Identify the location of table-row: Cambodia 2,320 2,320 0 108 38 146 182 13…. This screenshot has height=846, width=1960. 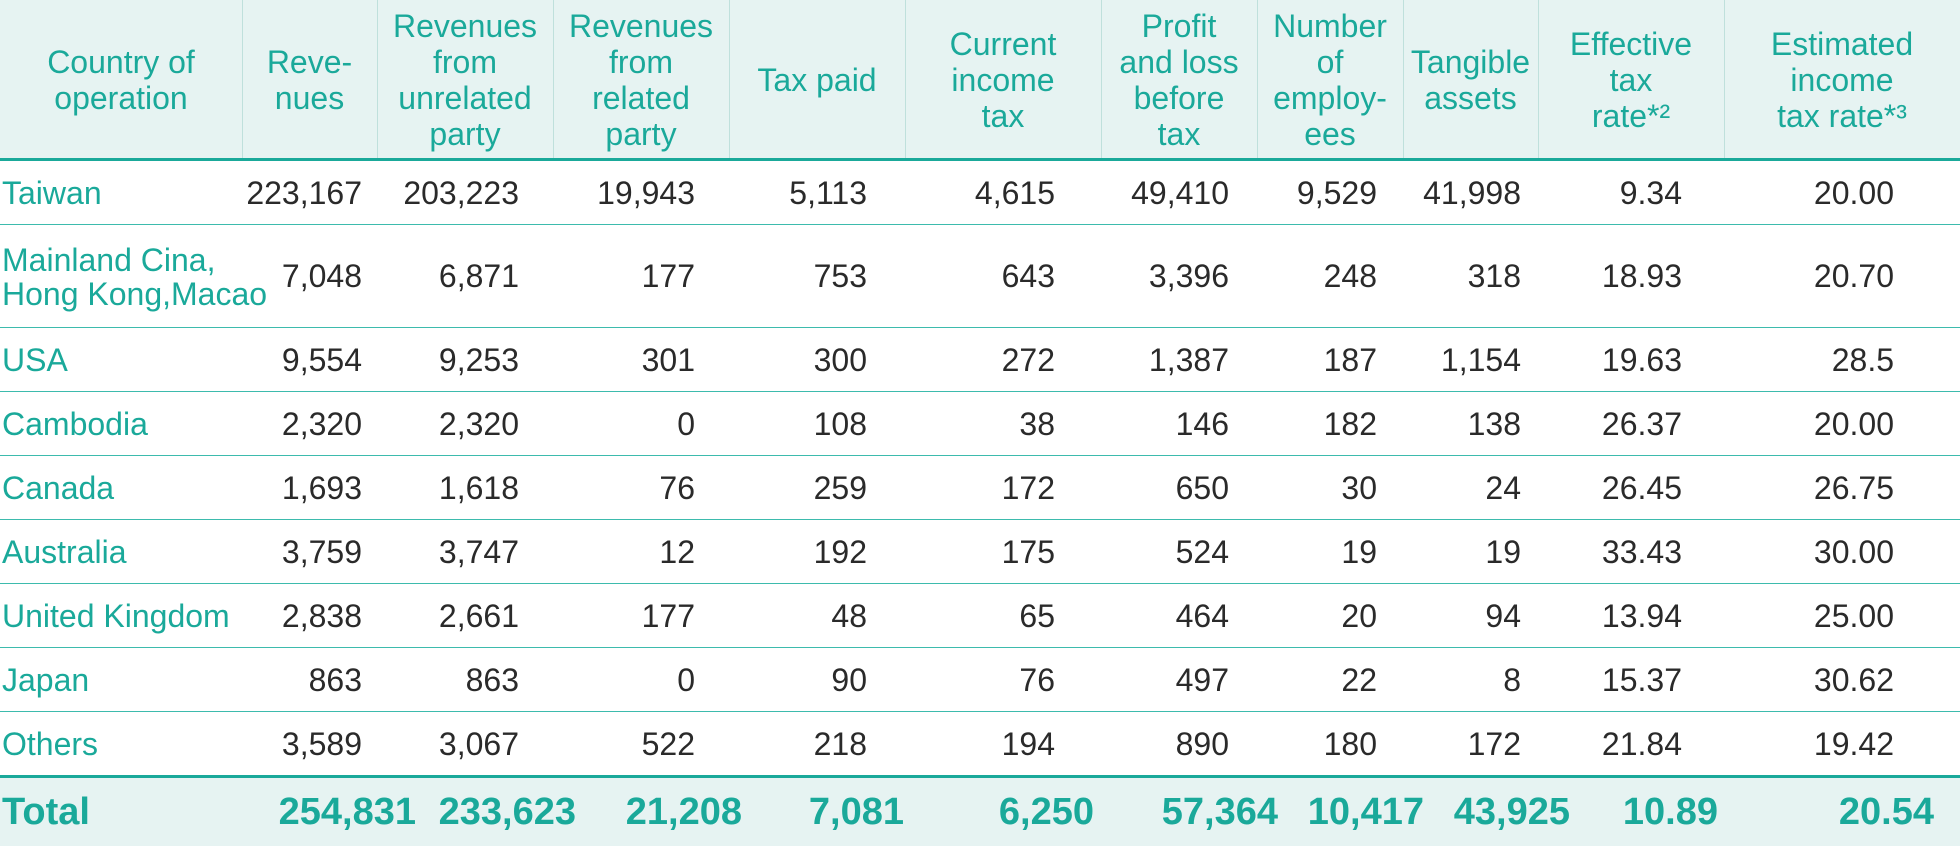
(980, 424).